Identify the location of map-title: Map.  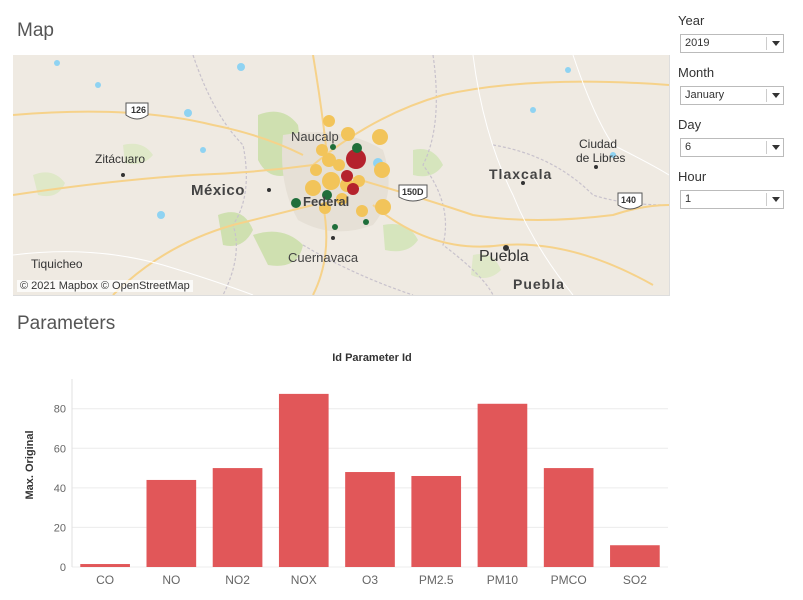
(35, 30).